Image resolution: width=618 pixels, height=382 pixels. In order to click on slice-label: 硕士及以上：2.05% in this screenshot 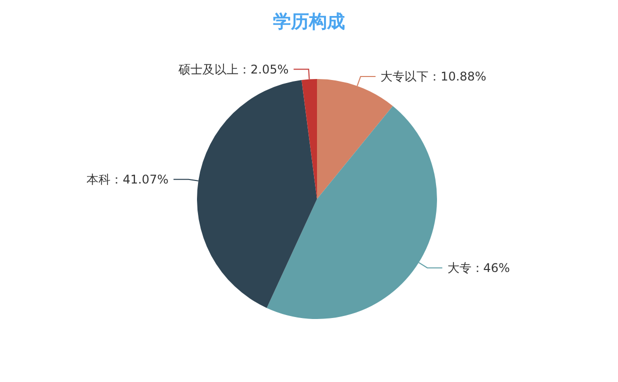, I will do `click(233, 69)`.